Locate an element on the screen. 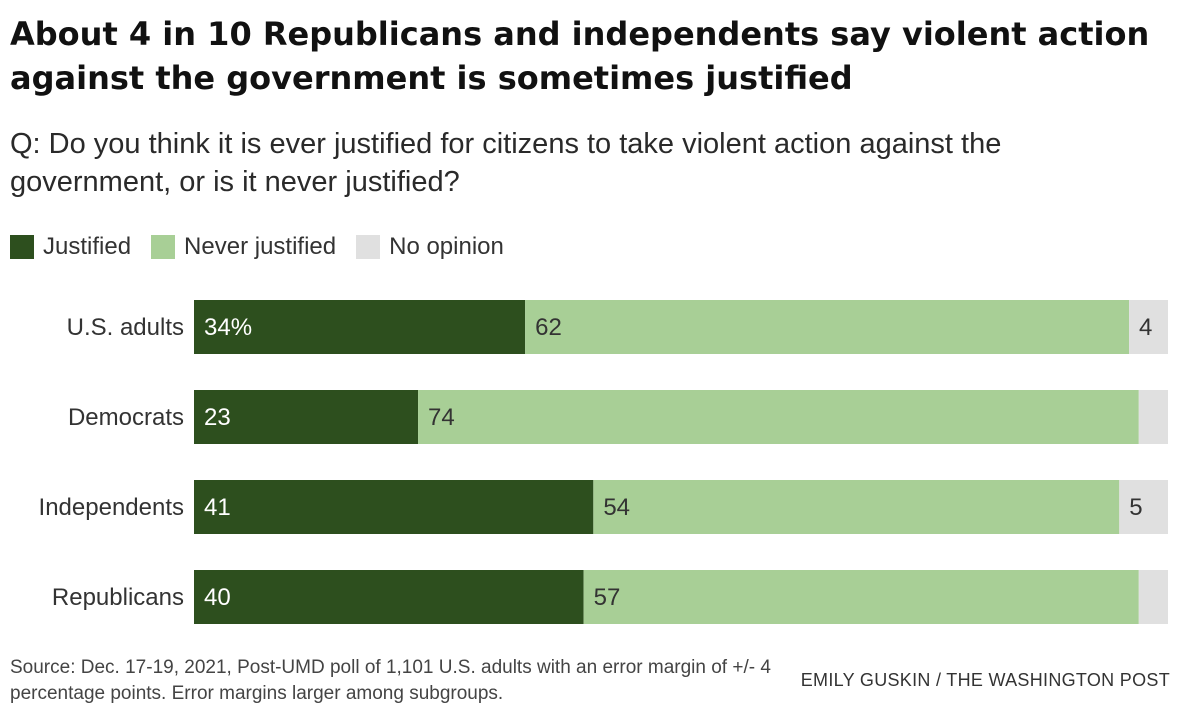  bar-u-s-adults-justified is located at coordinates (360, 327).